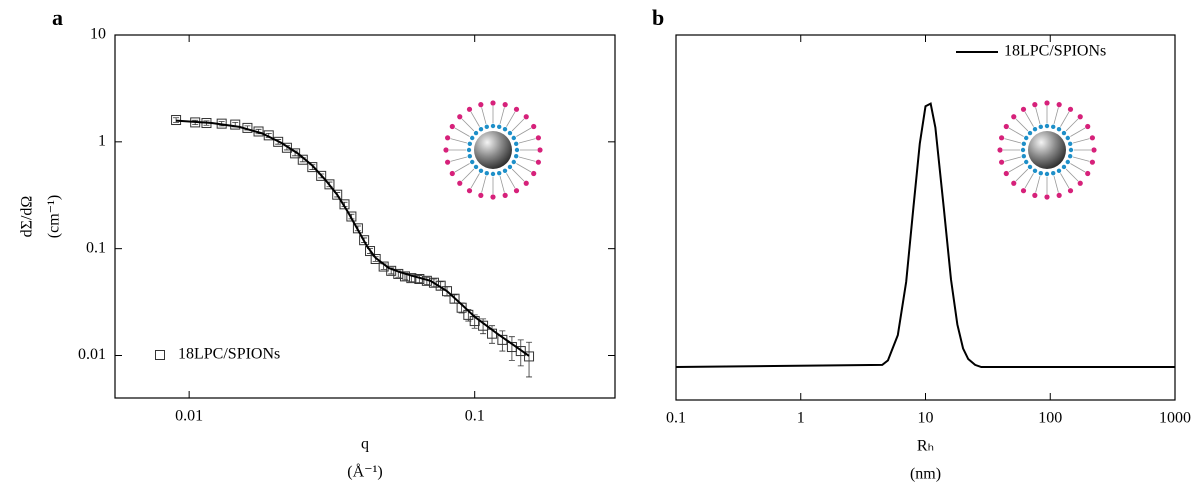 This screenshot has height=489, width=1196. What do you see at coordinates (658, 17) in the screenshot?
I see `panel-label: b` at bounding box center [658, 17].